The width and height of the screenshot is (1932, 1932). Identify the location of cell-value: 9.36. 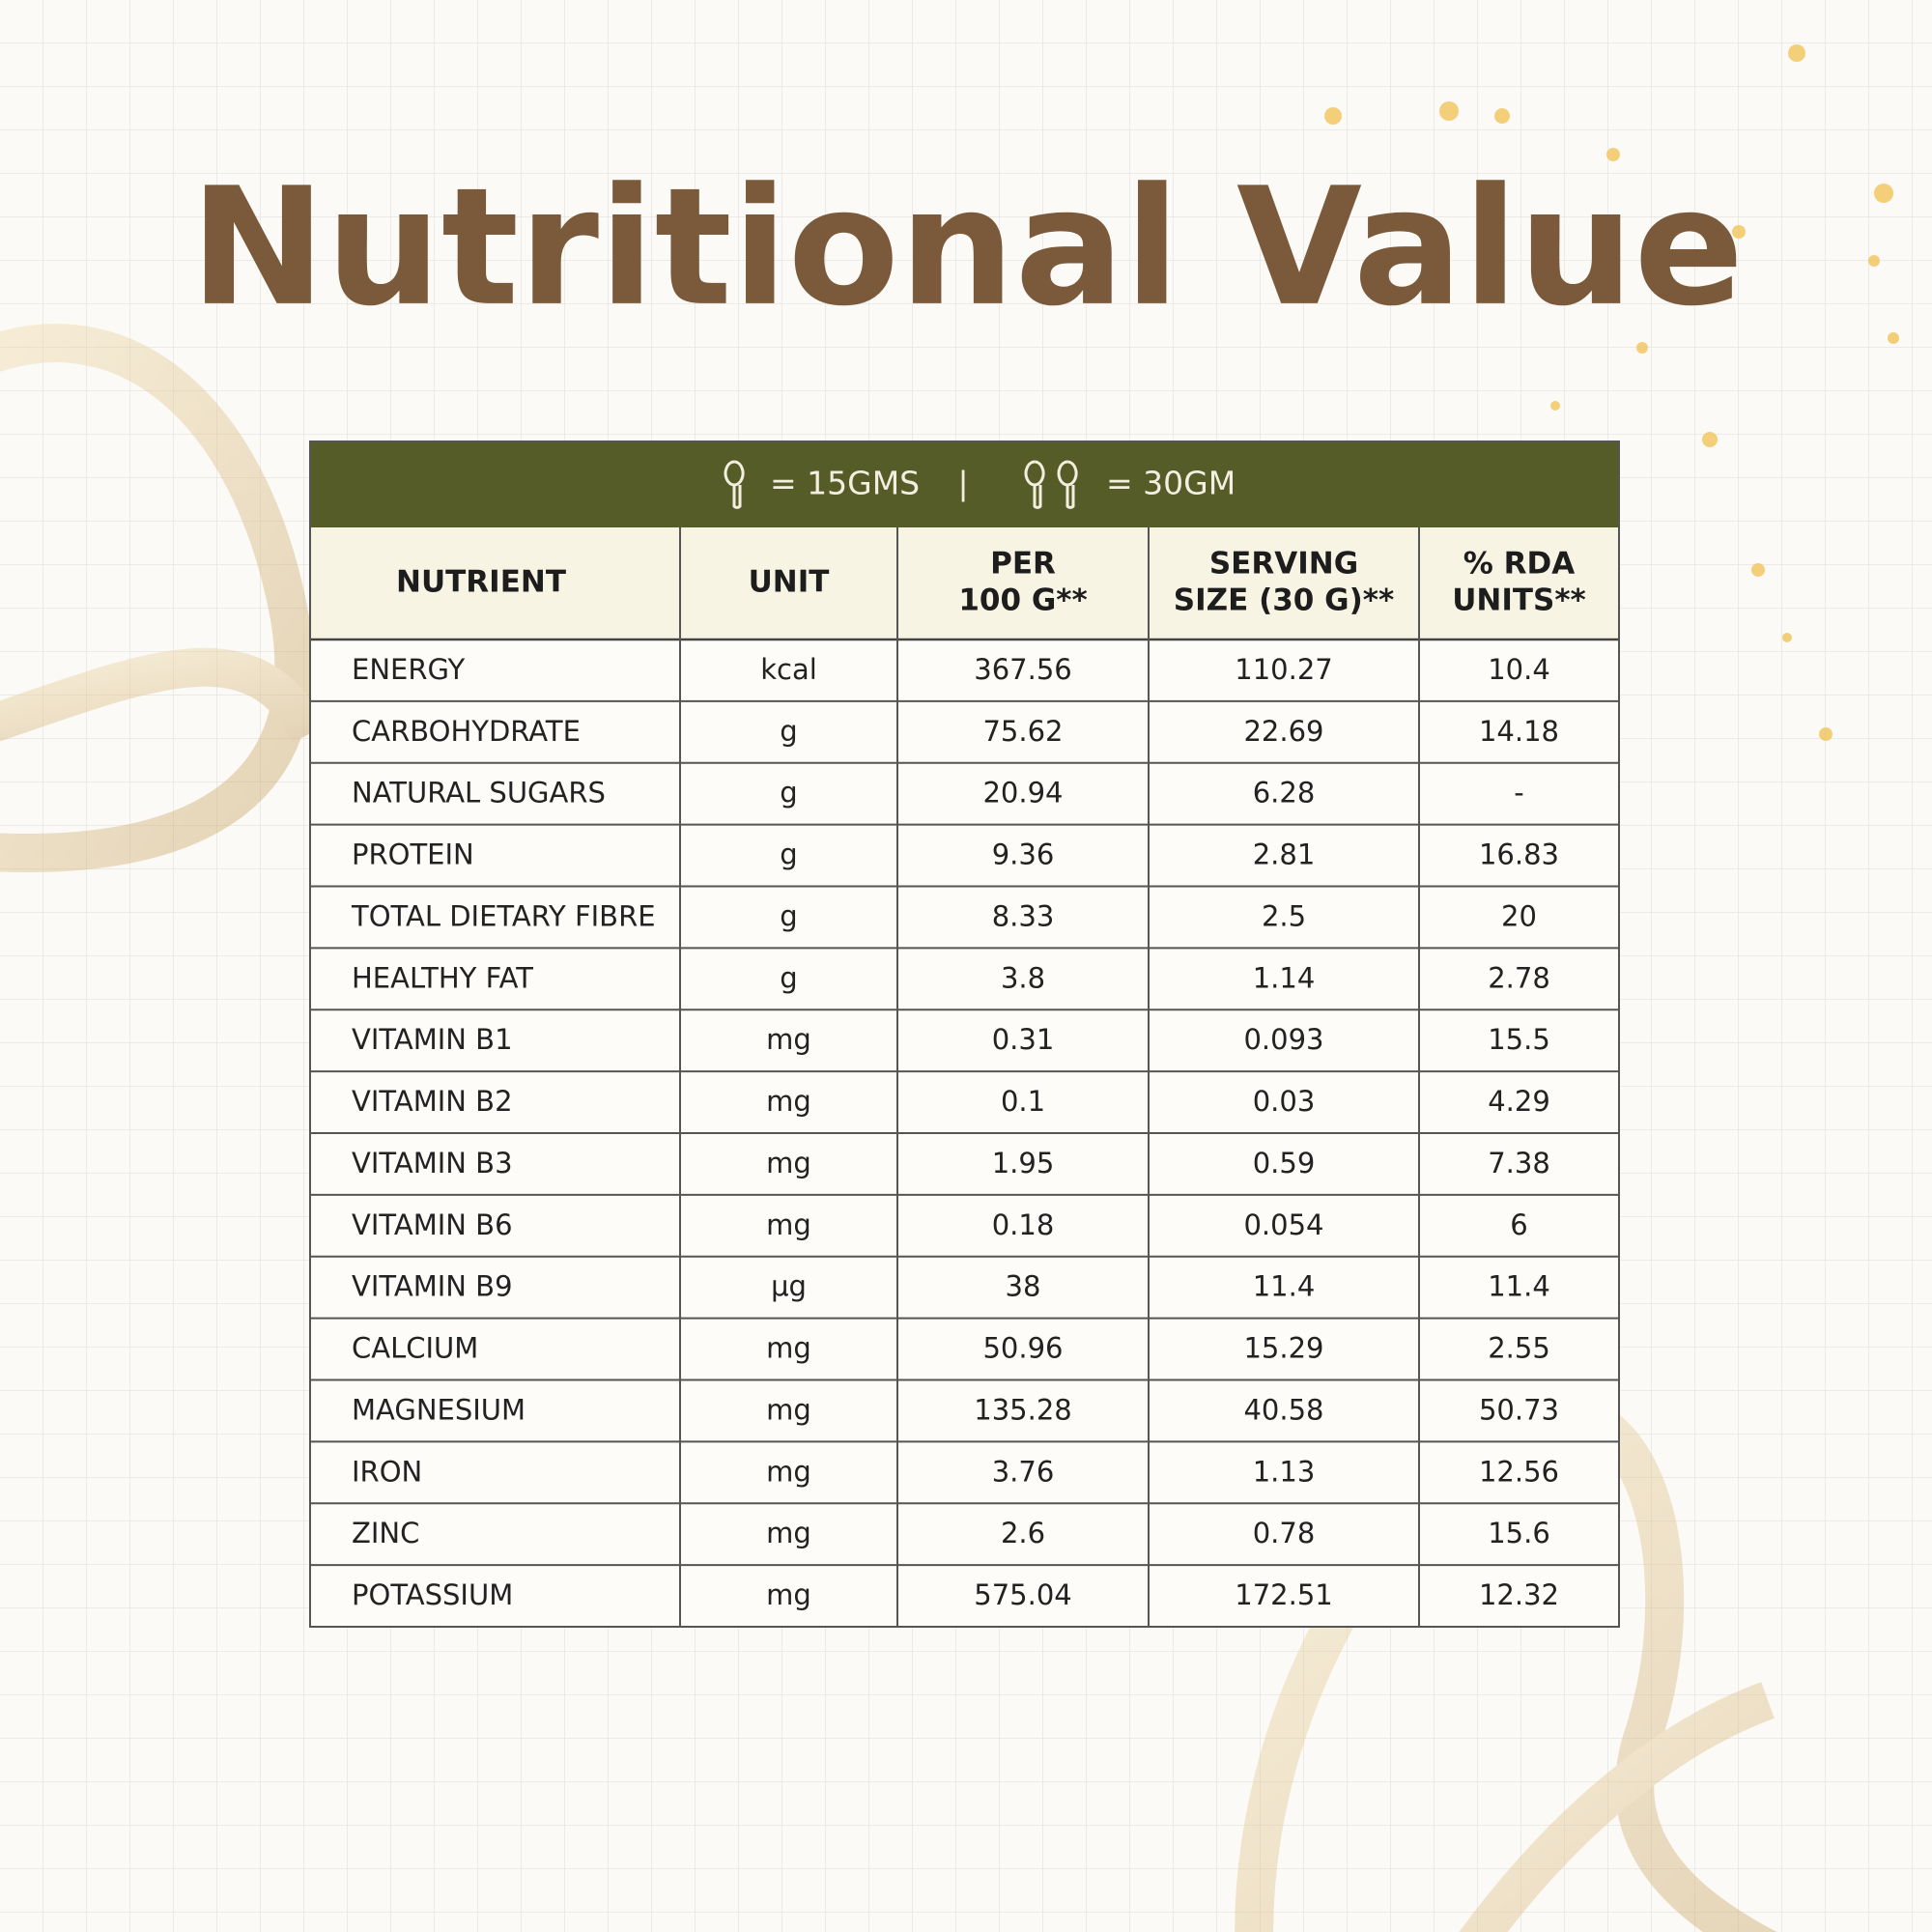
(1024, 854).